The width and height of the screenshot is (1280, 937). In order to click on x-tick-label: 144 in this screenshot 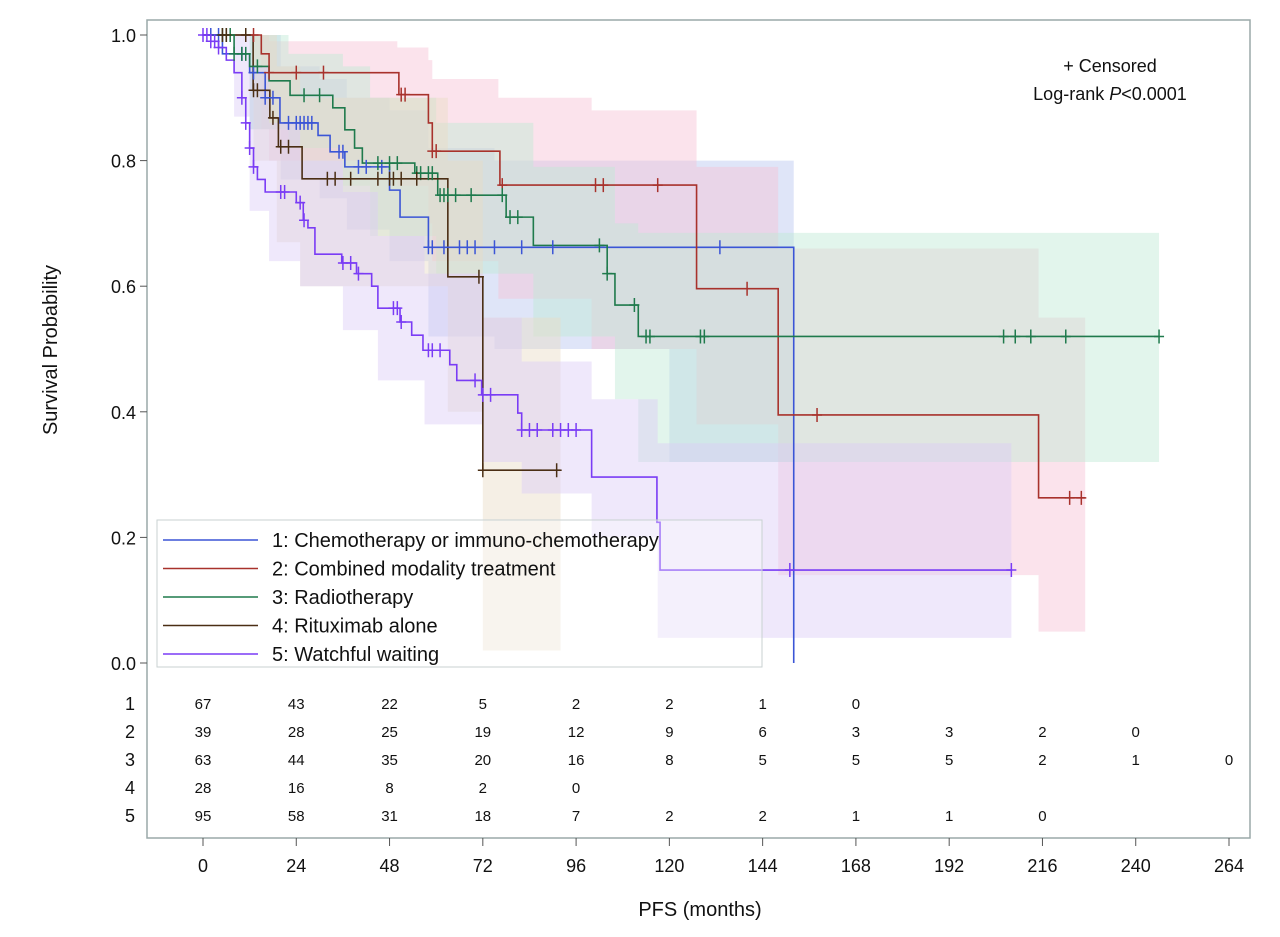, I will do `click(763, 866)`.